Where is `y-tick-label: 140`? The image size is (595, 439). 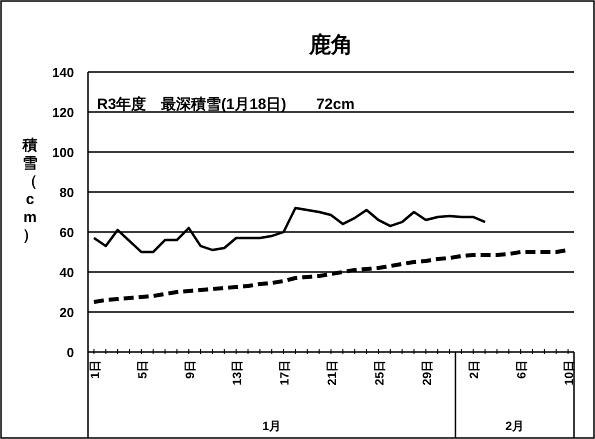 y-tick-label: 140 is located at coordinates (63, 72).